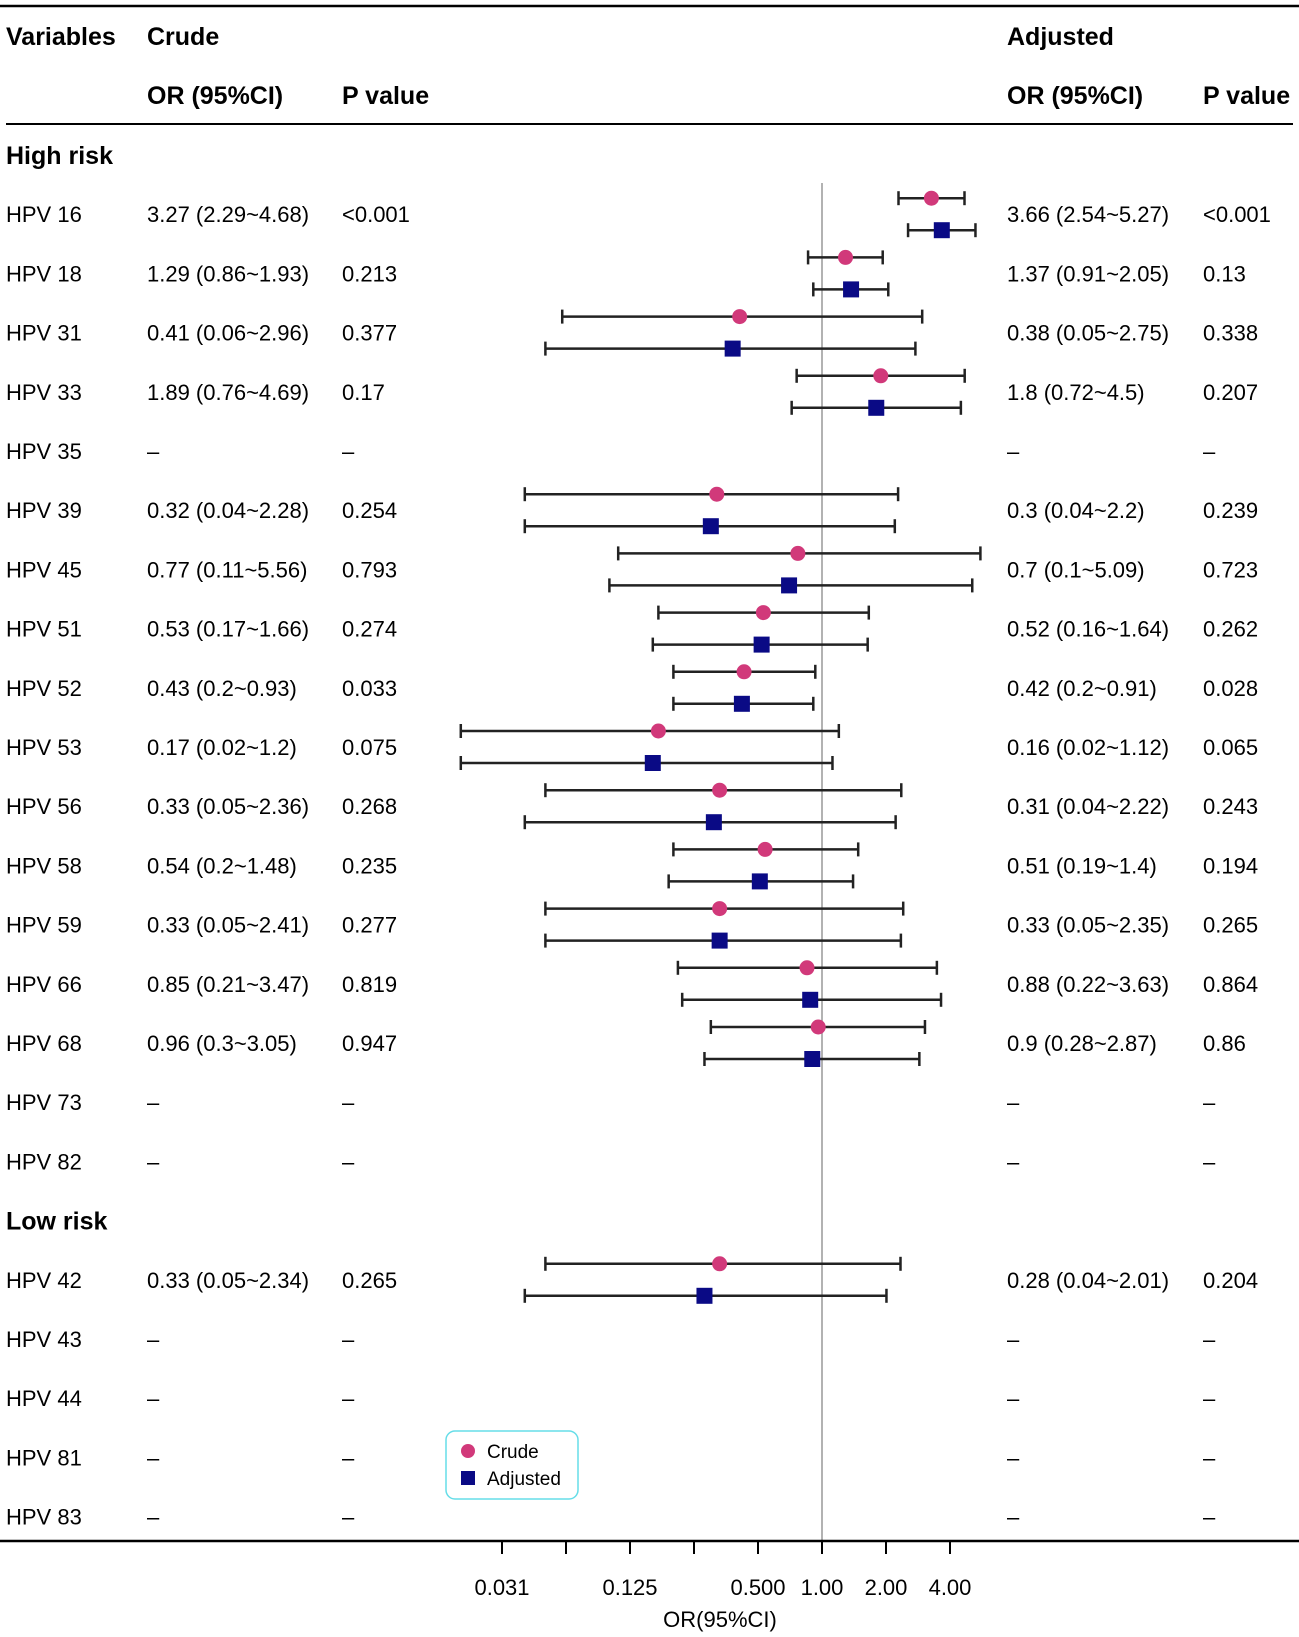 The height and width of the screenshot is (1637, 1299). Describe the element at coordinates (1088, 925) in the screenshot. I see `row-adjusted-or: 0.33 (0.05~2.35)` at that location.